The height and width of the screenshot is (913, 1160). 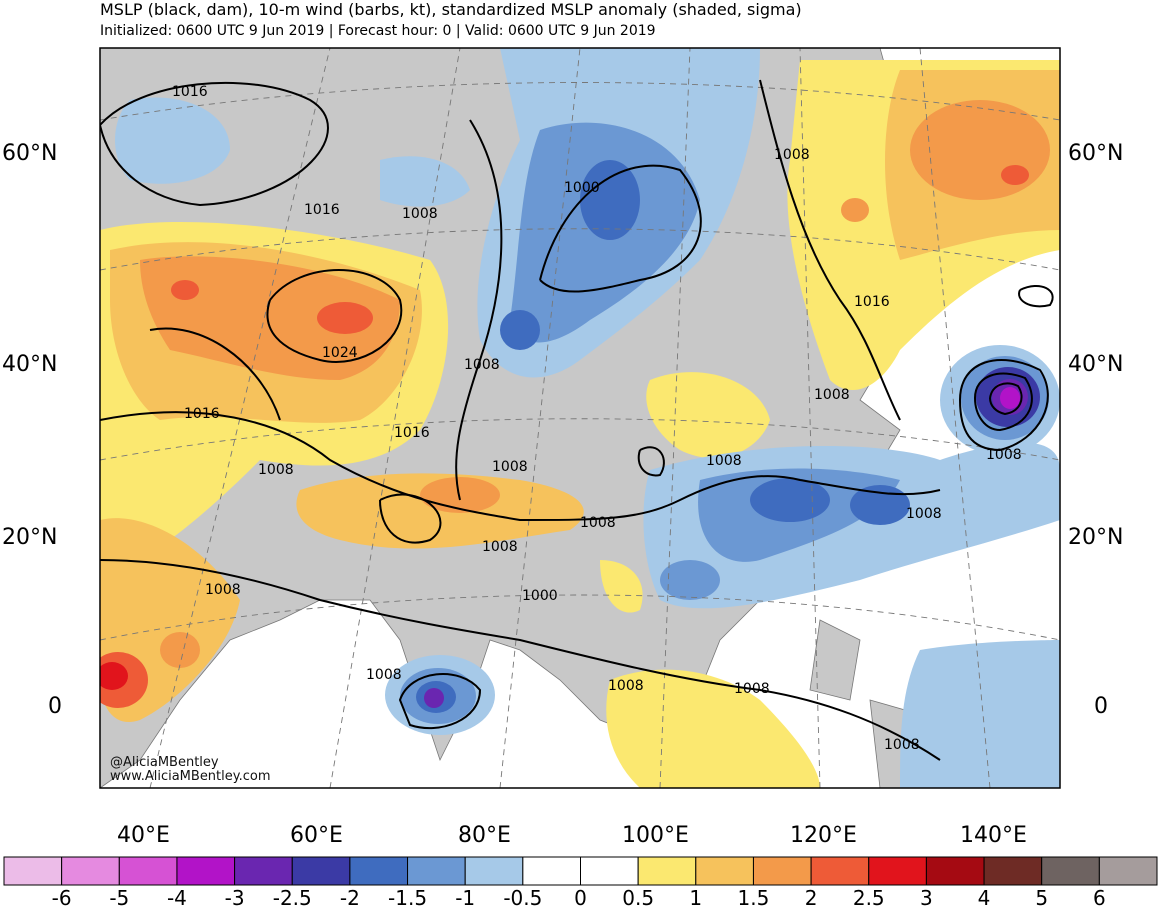 What do you see at coordinates (655, 835) in the screenshot?
I see `lon-label-100e: 100°E` at bounding box center [655, 835].